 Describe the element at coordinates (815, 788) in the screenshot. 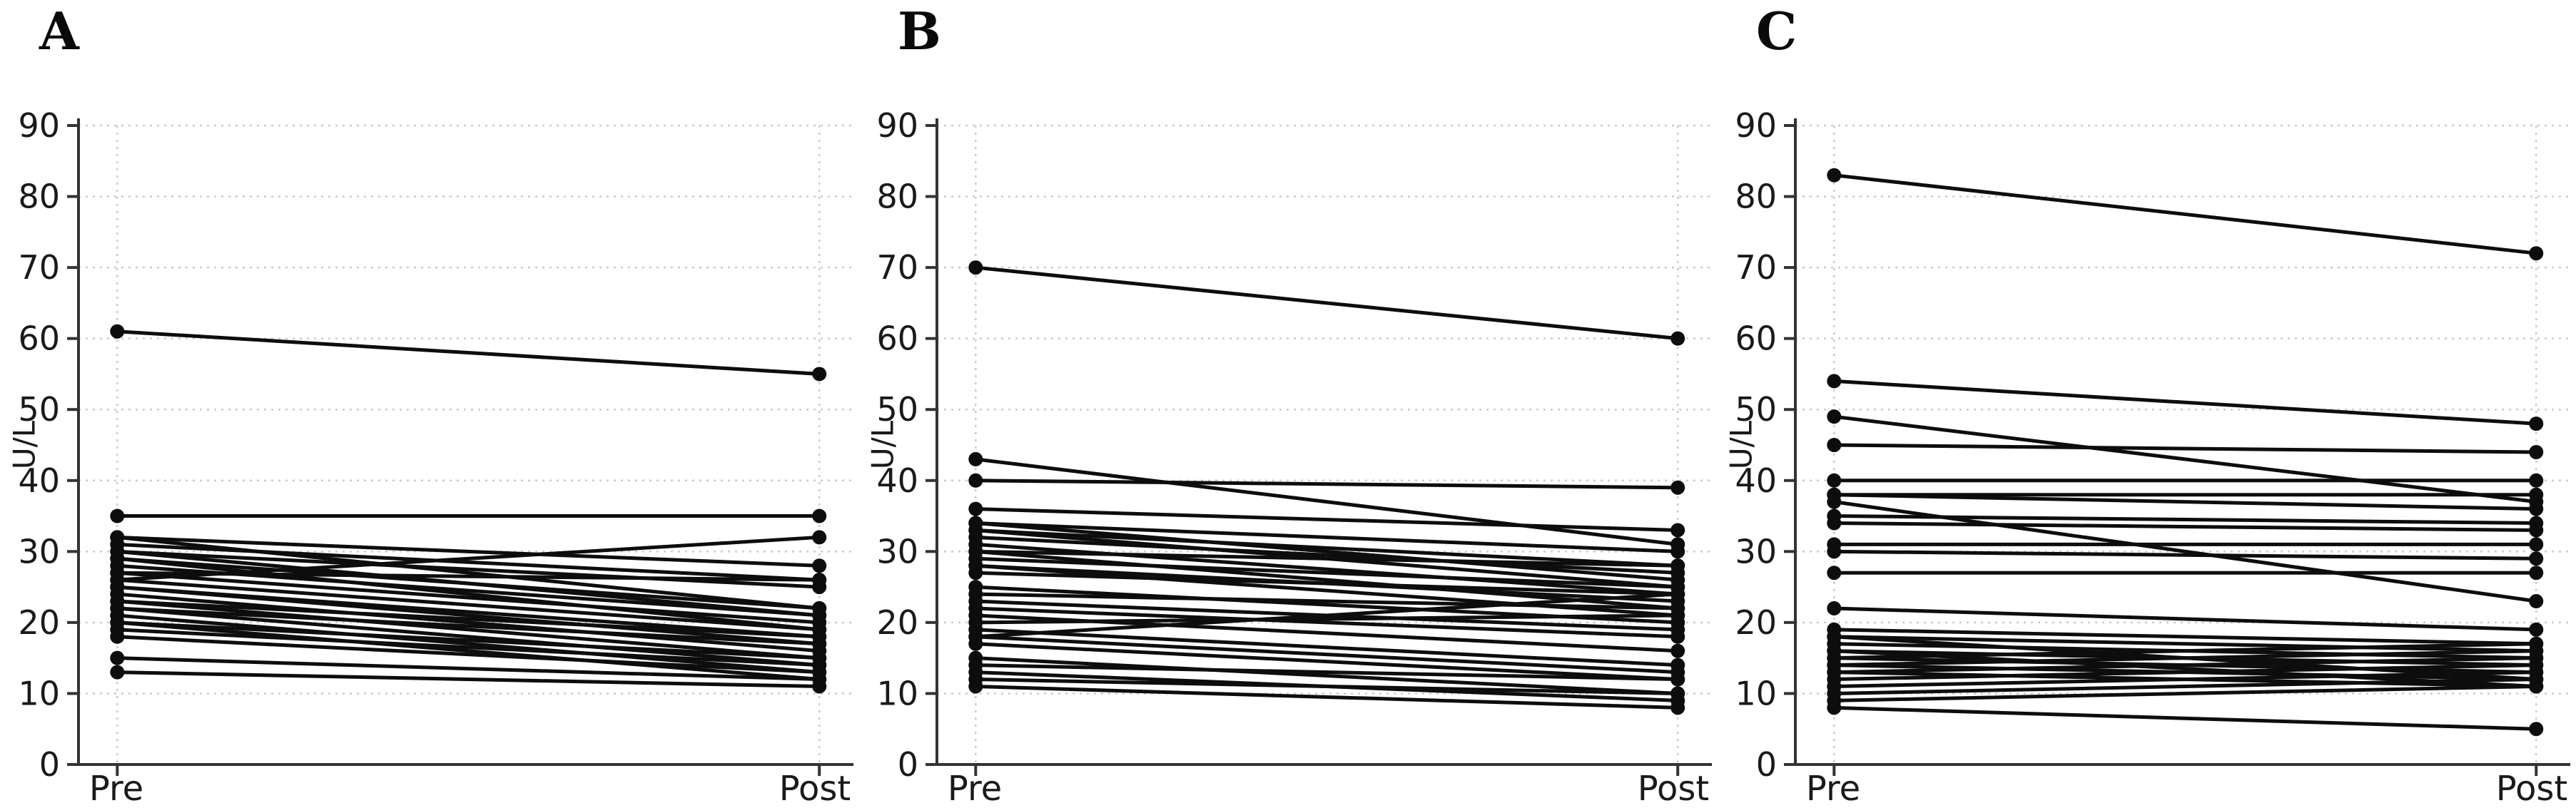

I see `panel-a-x-tick-post: Post` at that location.